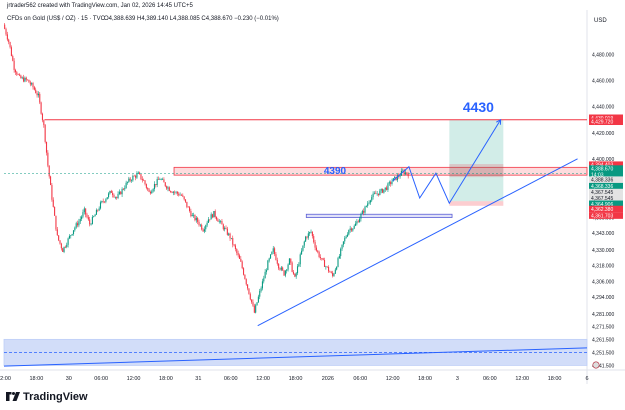 Image resolution: width=625 pixels, height=410 pixels. I want to click on price-badge, so click(606, 118).